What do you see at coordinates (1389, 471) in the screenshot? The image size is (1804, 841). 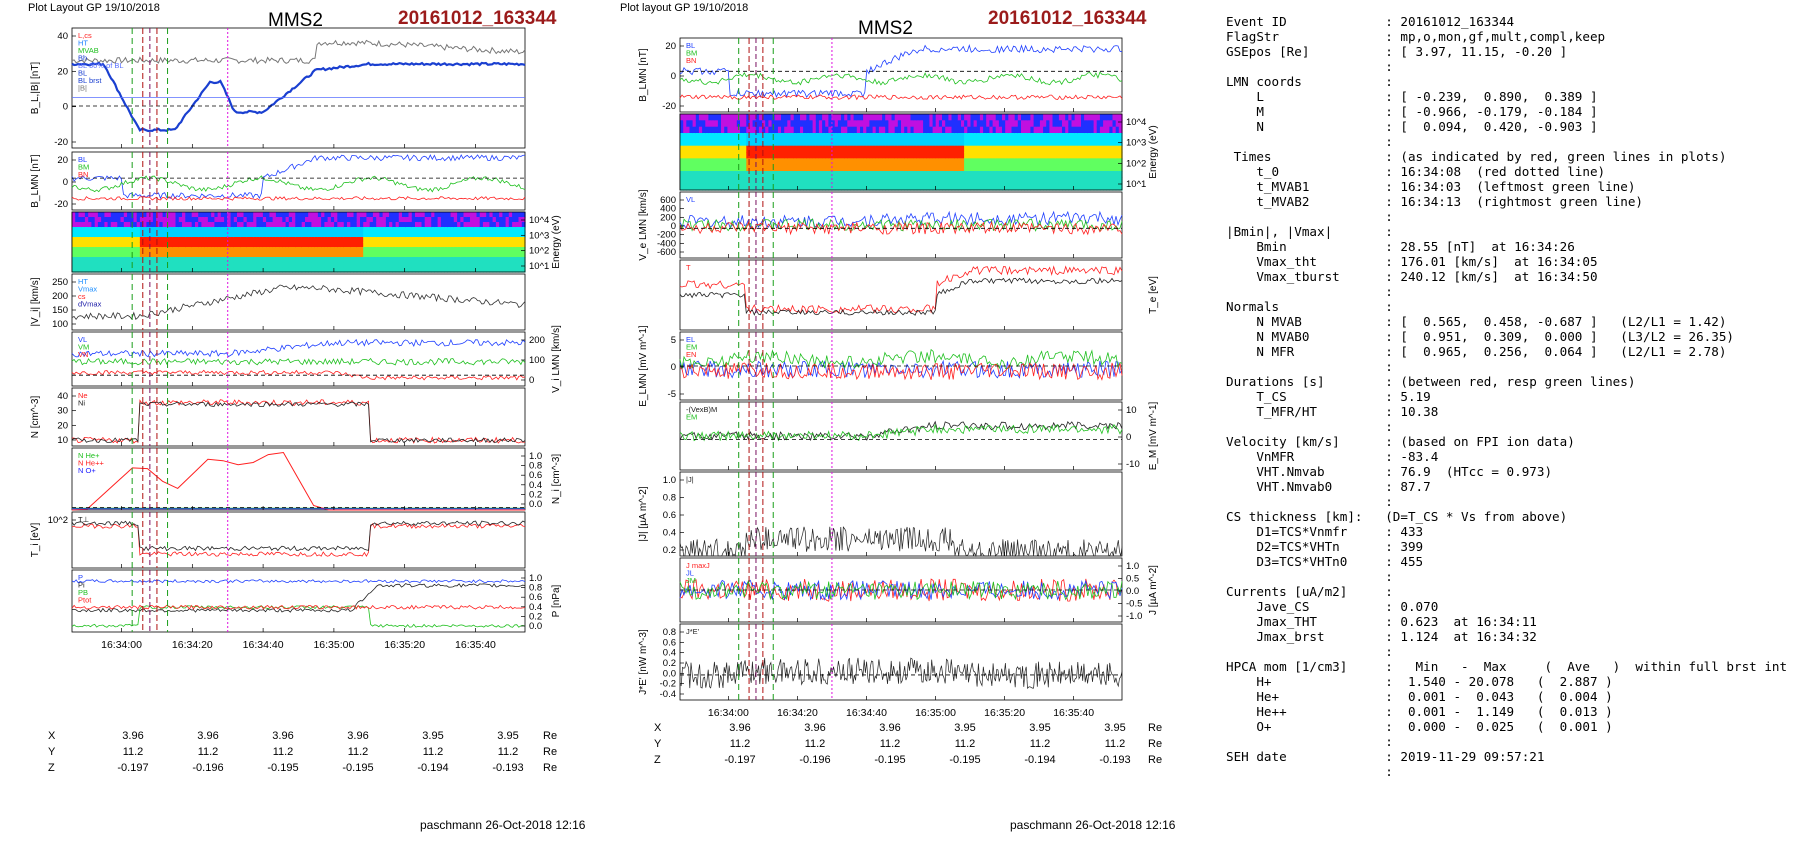 I see `info-line: VHT.Nmvab : 76.9 (HTcc = 0.973)` at bounding box center [1389, 471].